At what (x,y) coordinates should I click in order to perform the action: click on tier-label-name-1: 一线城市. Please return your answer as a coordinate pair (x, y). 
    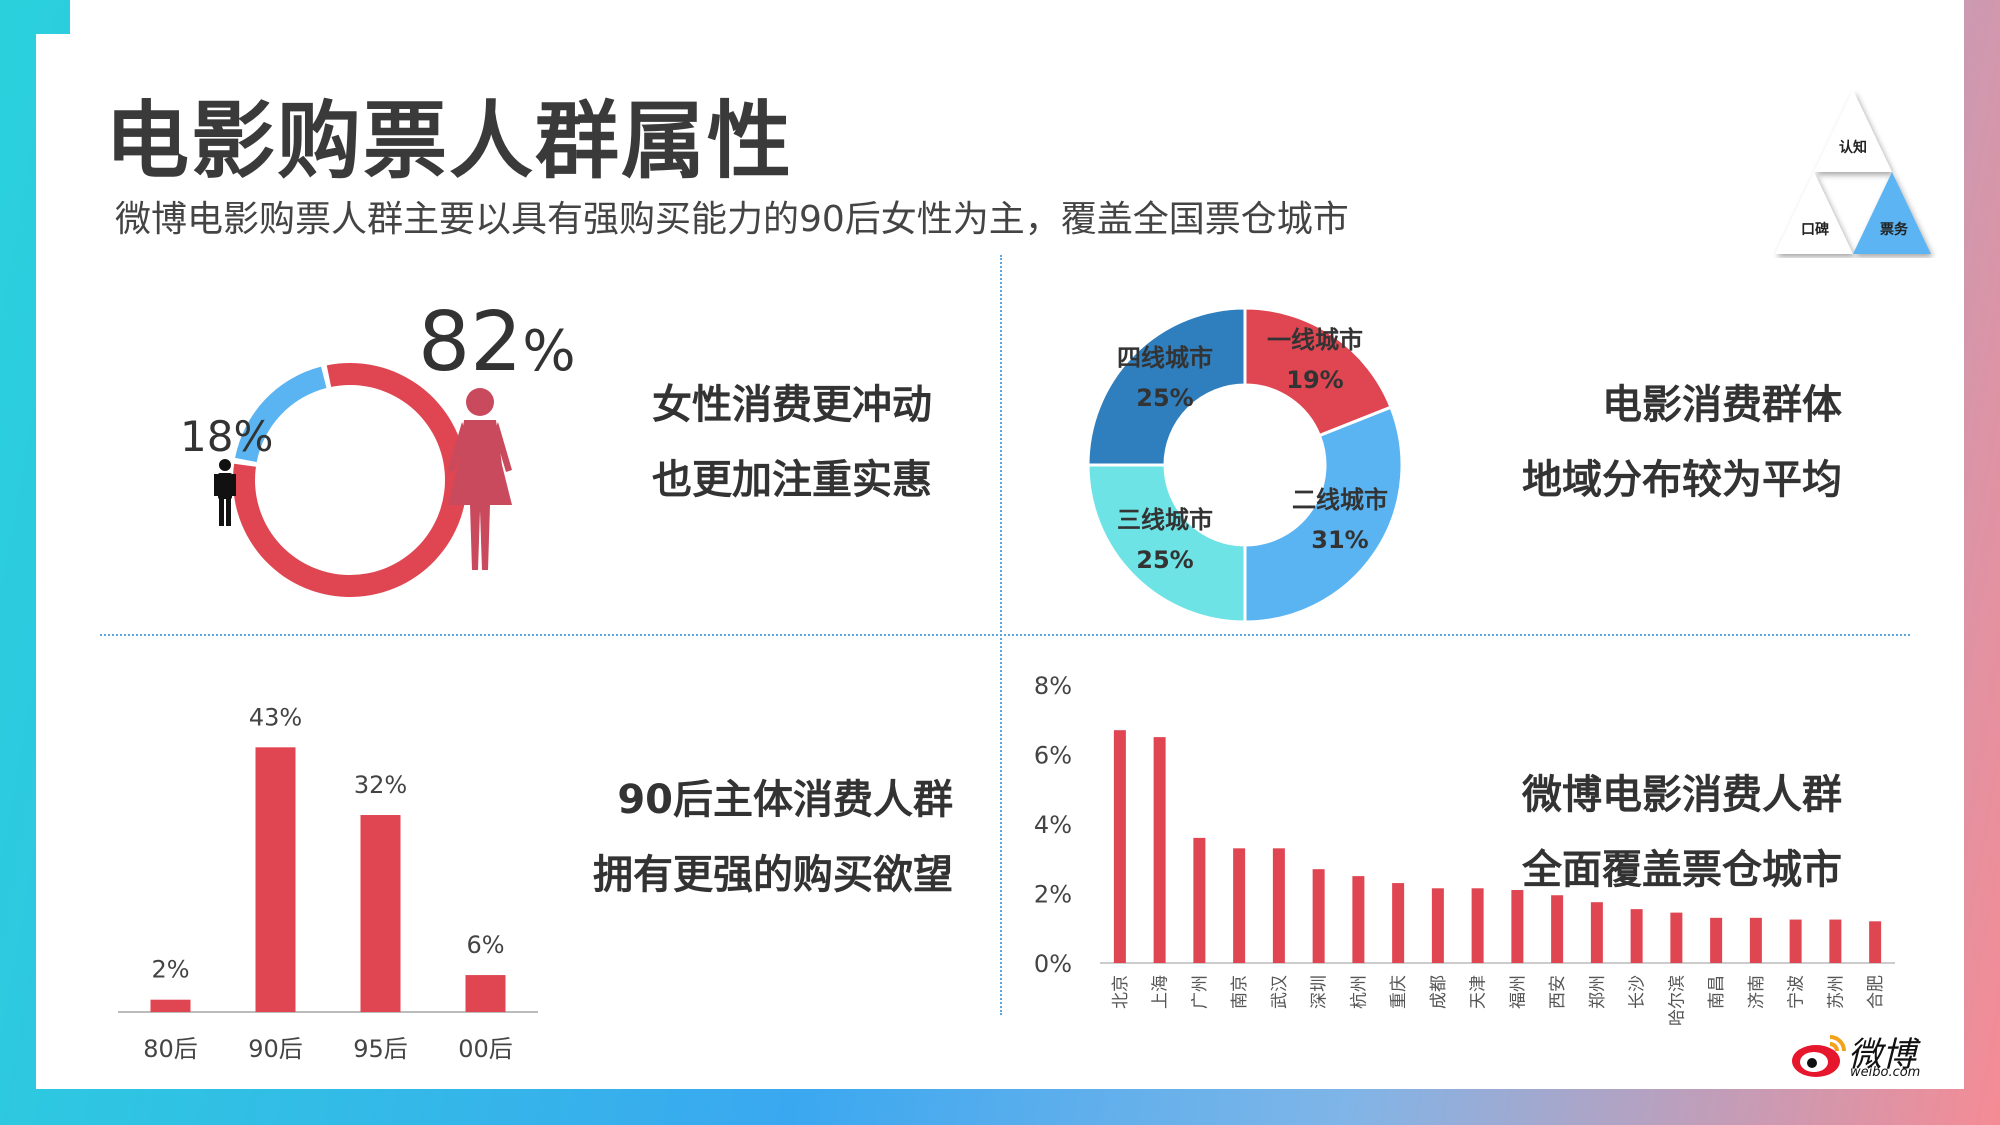
    Looking at the image, I should click on (1315, 340).